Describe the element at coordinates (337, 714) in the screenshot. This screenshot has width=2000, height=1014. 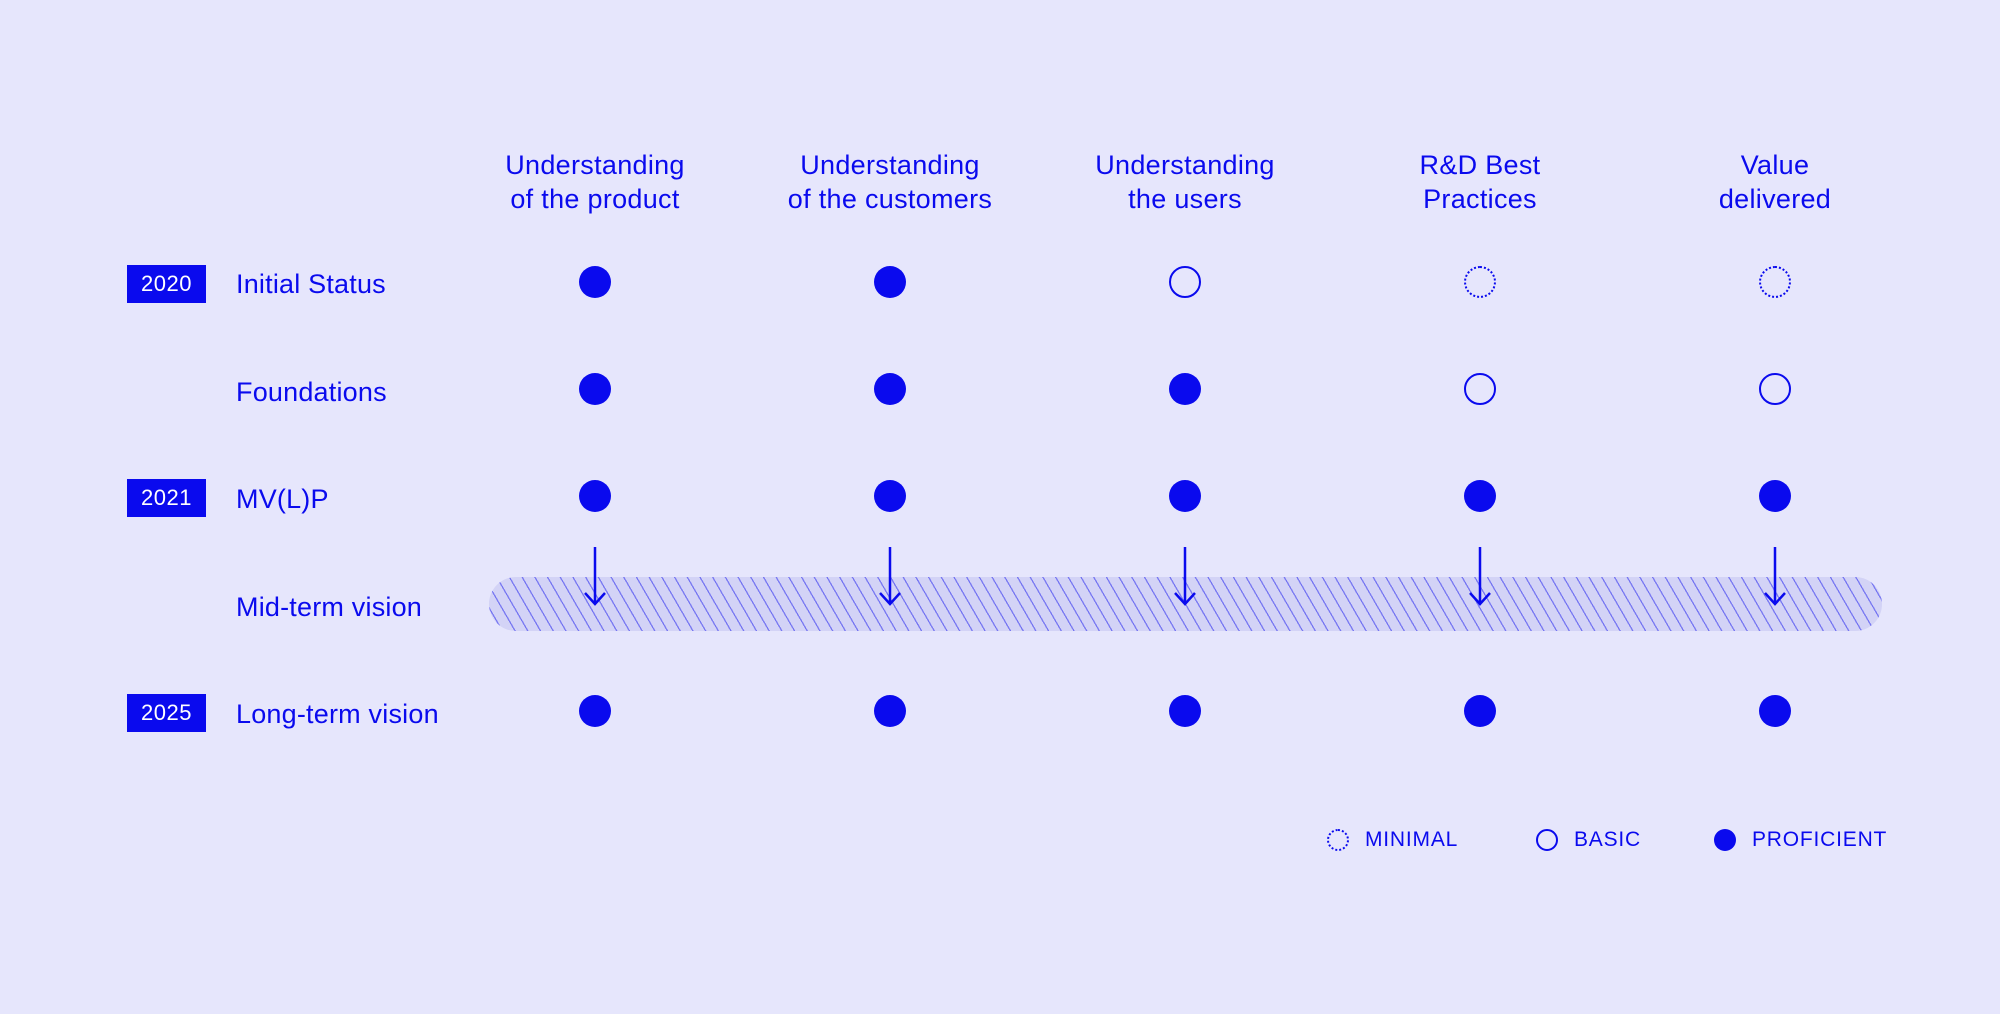
I see `row-label-long-term-vision: Long-term vision` at that location.